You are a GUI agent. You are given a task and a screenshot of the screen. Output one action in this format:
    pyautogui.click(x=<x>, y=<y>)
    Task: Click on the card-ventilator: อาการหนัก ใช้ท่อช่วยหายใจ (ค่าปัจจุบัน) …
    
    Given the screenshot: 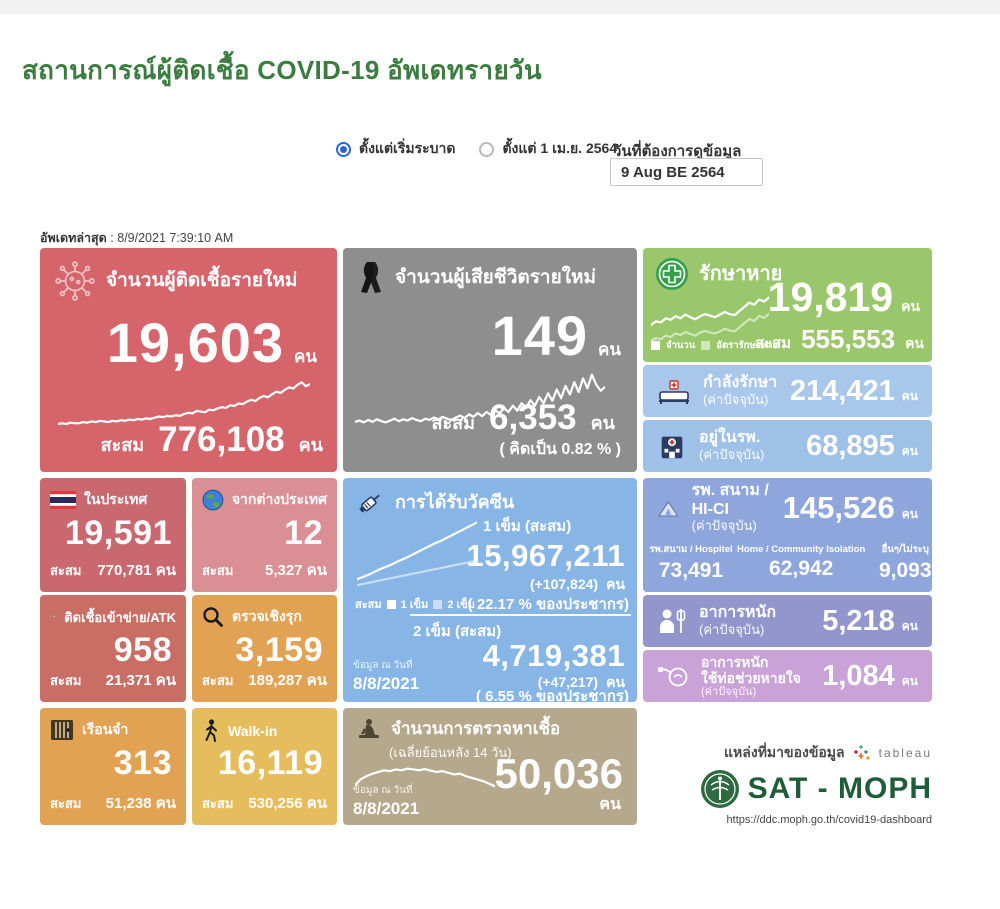 What is the action you would take?
    pyautogui.click(x=787, y=676)
    